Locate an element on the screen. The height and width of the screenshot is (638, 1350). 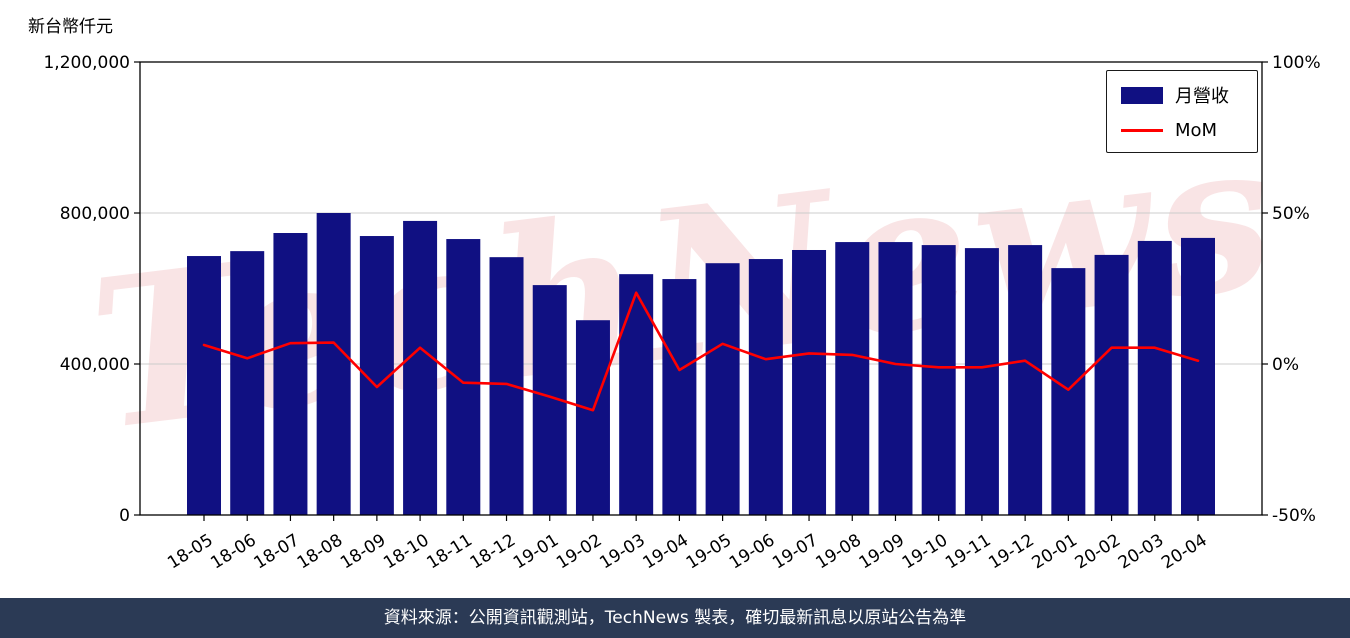
x-tick-label: 20-03 is located at coordinates (1141, 551).